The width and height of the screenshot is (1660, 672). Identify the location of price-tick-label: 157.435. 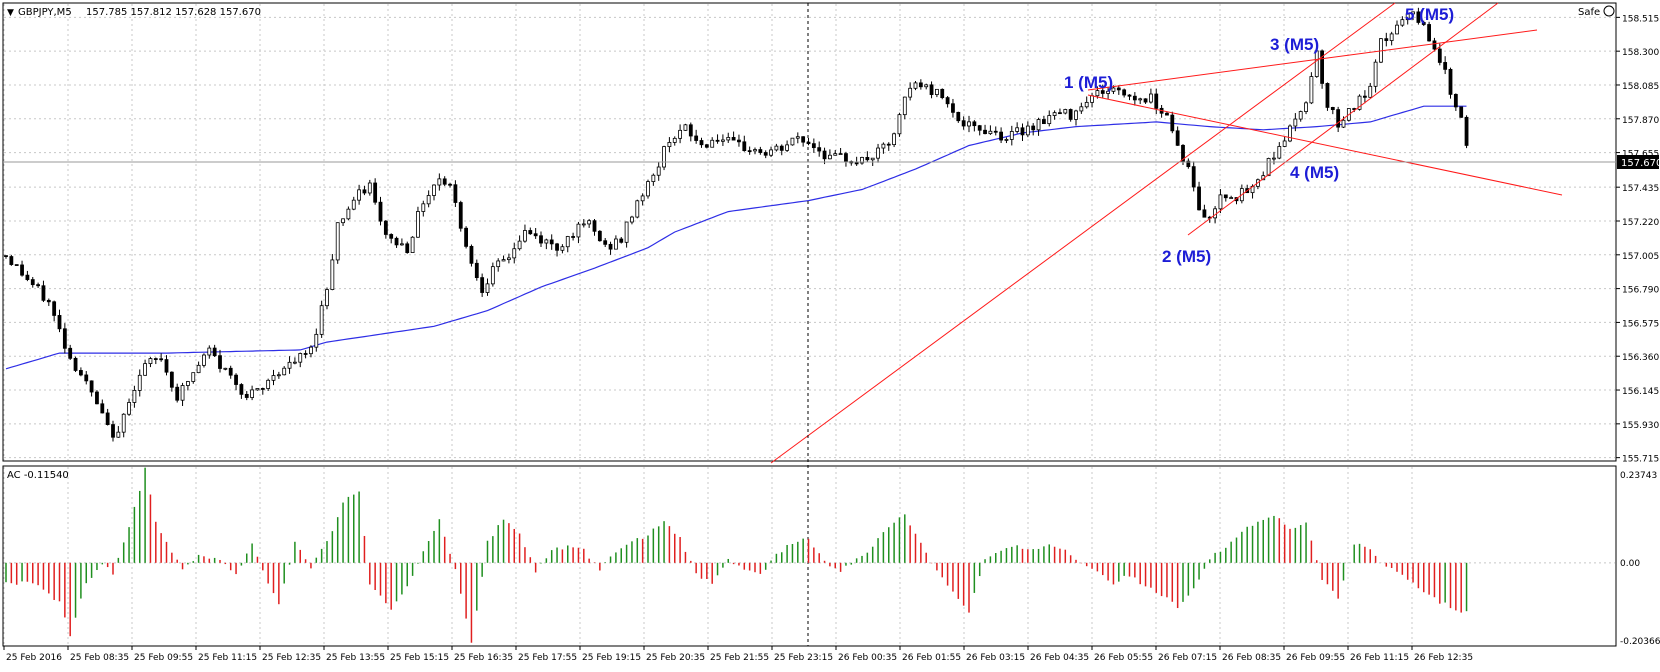
(1640, 189).